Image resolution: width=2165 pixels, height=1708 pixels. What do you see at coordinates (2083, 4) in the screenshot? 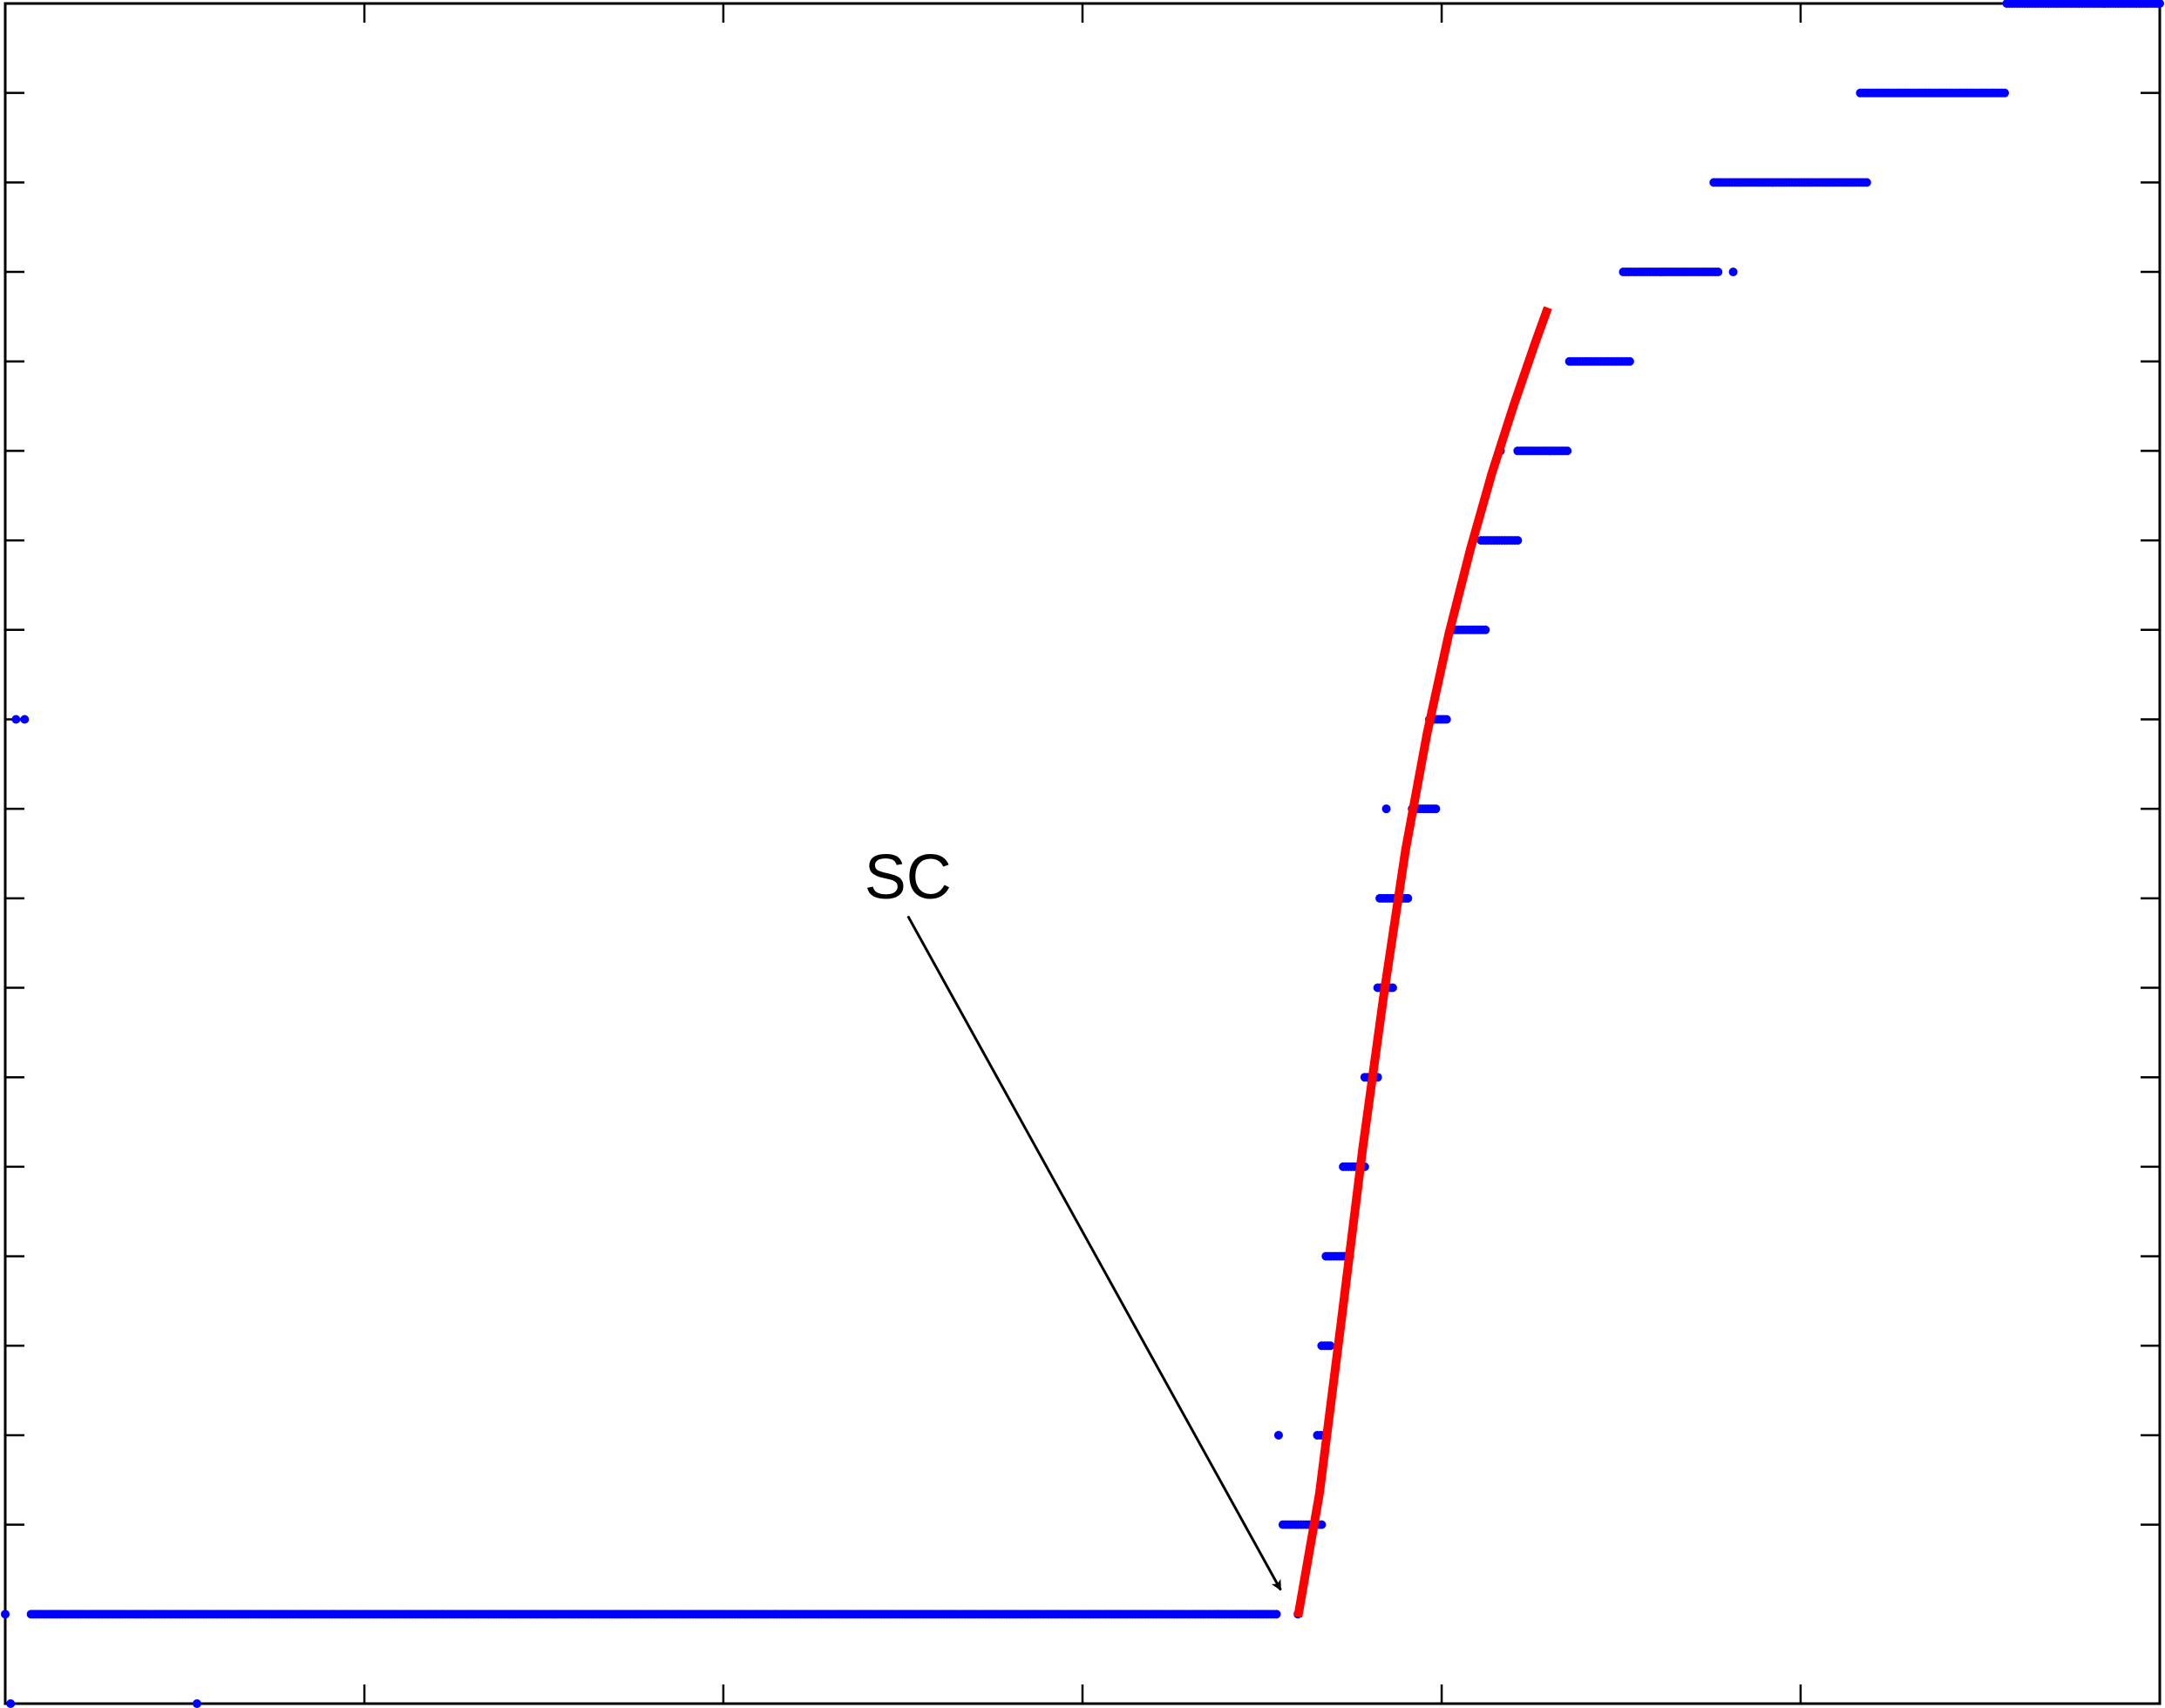
I see `level-19-points` at bounding box center [2083, 4].